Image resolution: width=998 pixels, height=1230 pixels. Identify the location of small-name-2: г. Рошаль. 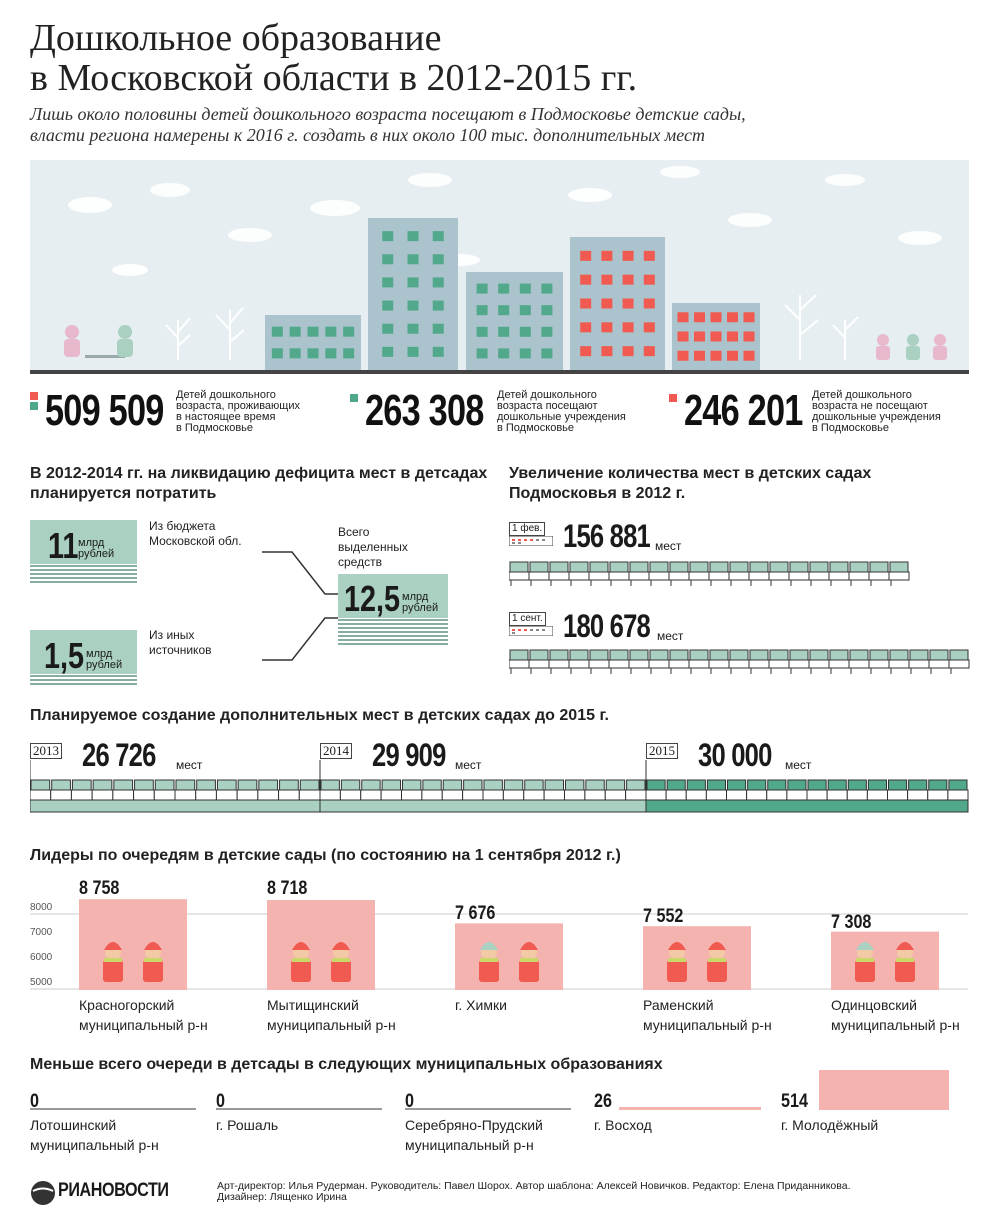
(247, 1125).